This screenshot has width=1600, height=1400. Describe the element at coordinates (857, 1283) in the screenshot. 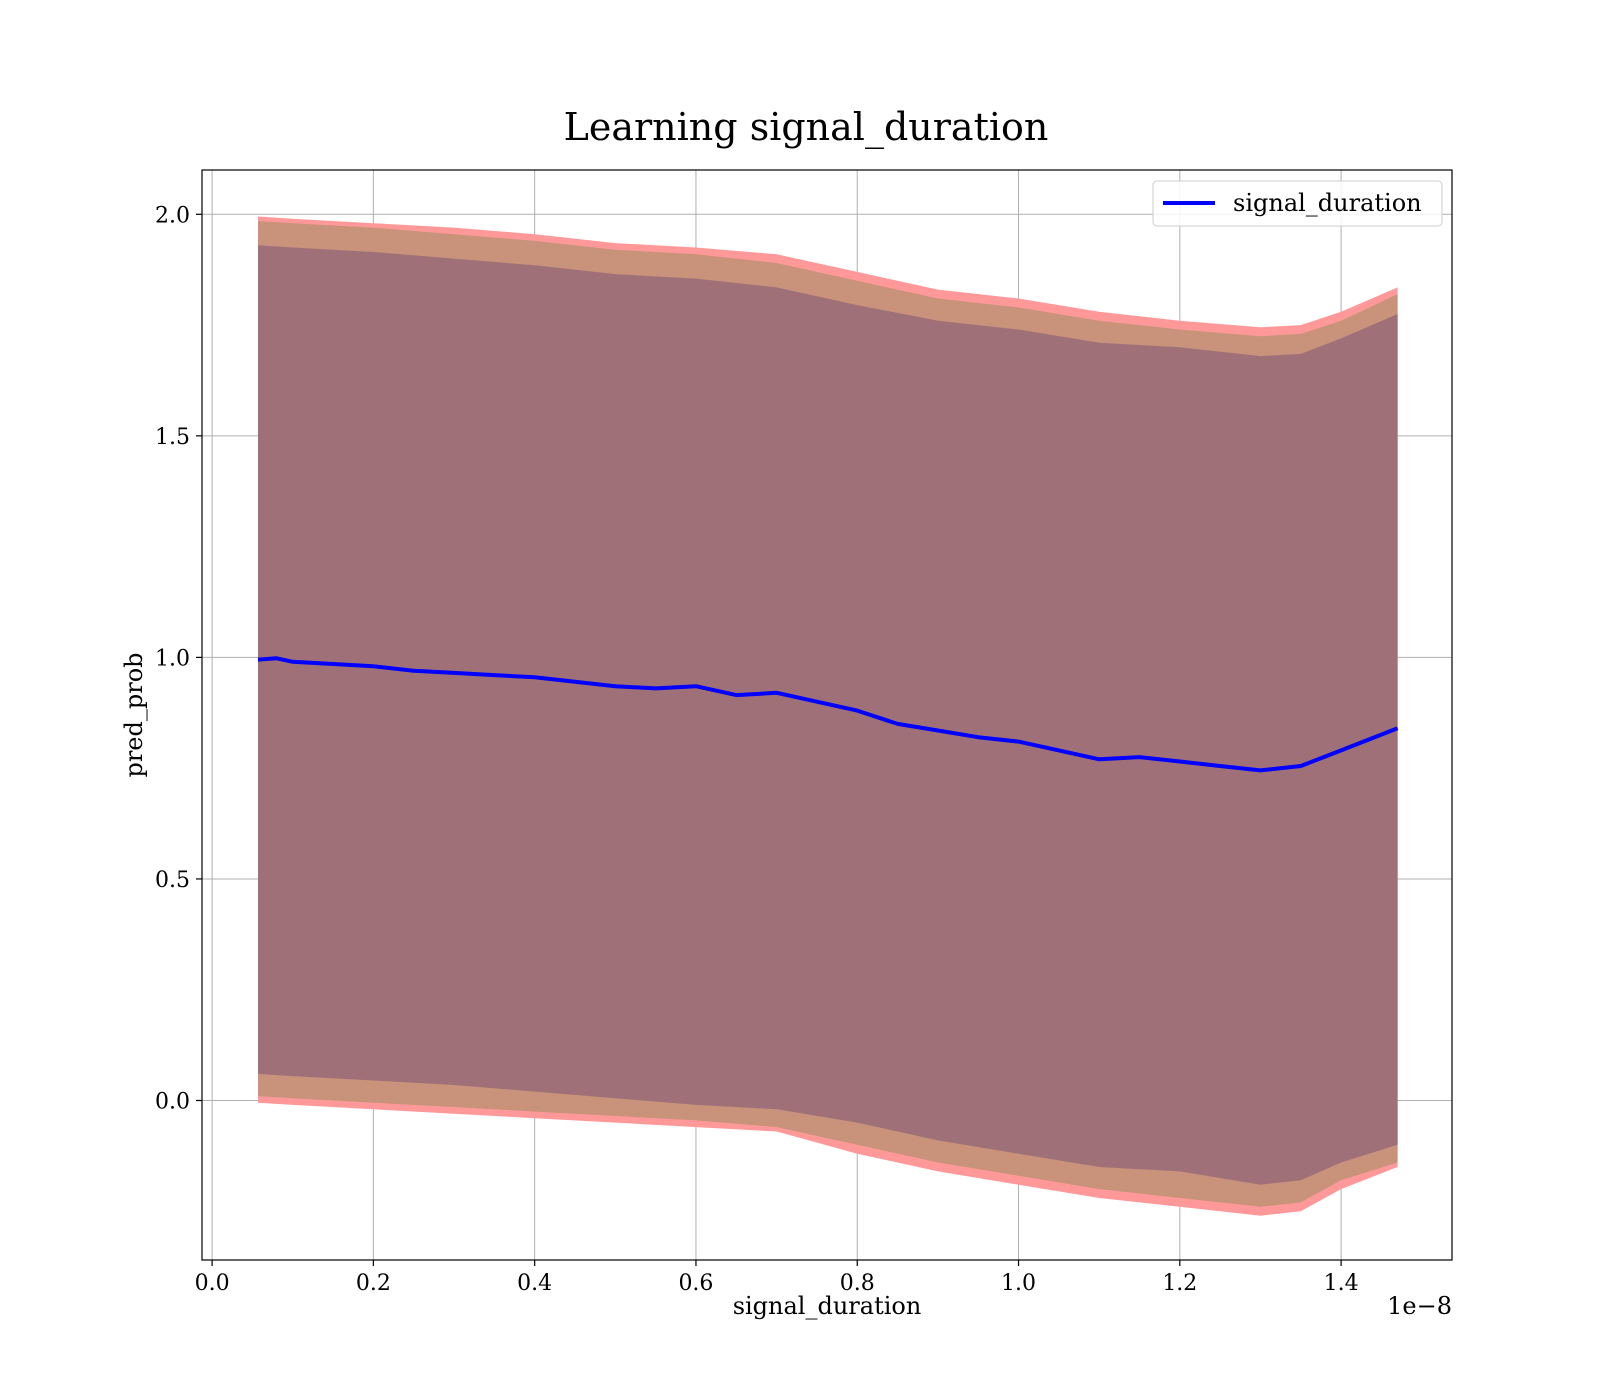

I see `x-tick-label: 0.8` at that location.